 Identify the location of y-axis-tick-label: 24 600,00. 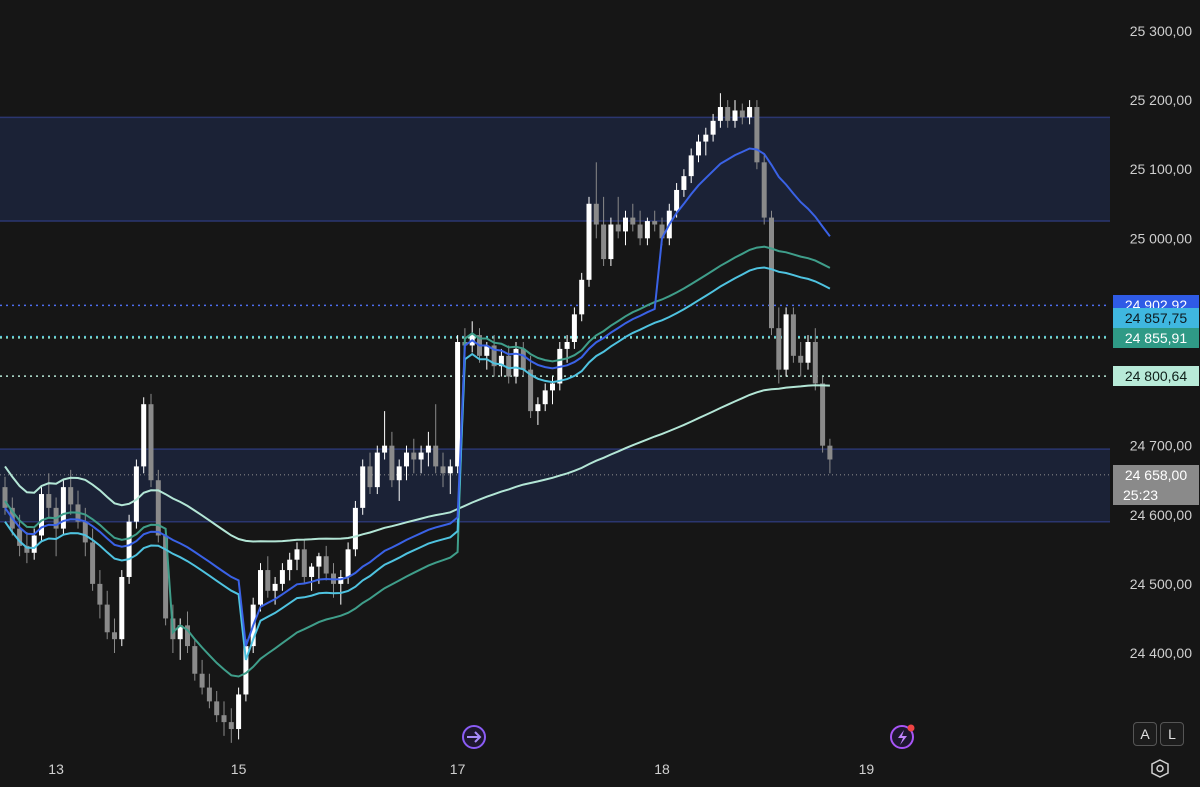
(1161, 515).